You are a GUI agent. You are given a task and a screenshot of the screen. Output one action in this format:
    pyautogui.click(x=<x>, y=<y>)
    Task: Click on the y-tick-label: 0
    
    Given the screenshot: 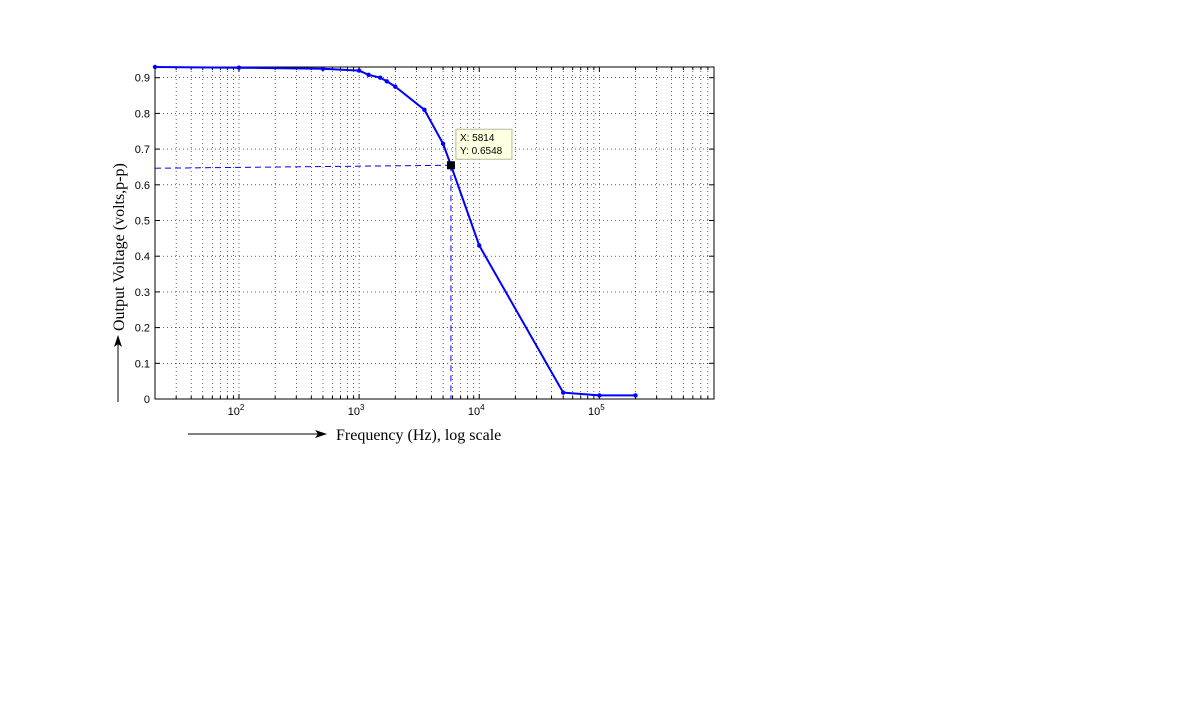 What is the action you would take?
    pyautogui.click(x=147, y=400)
    